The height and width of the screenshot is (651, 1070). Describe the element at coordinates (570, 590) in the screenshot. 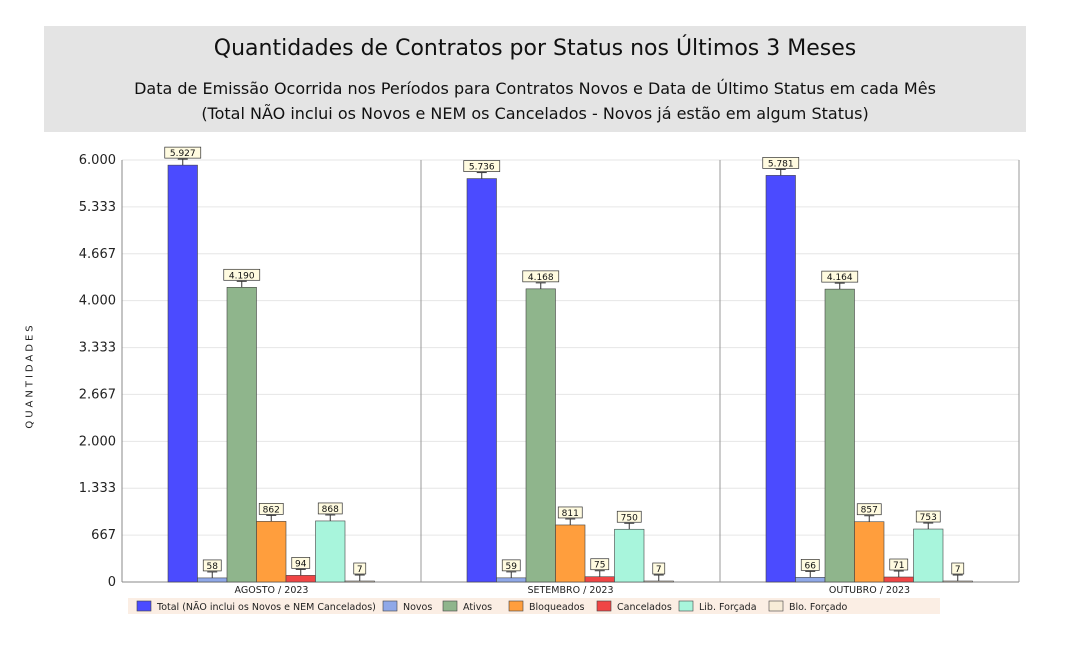

I see `x-category-label: SETEMBRO / 2023` at that location.